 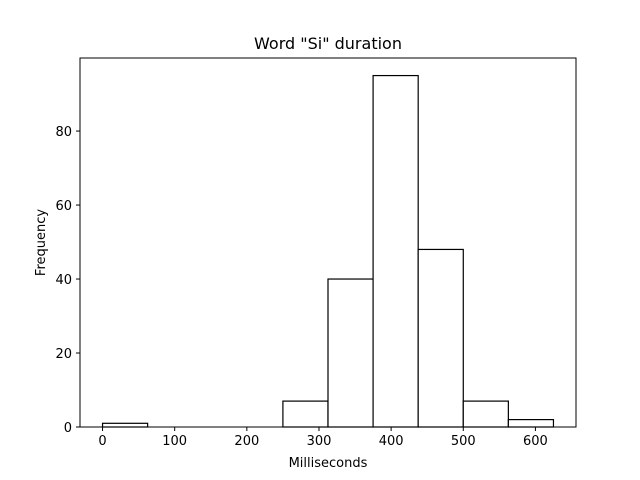 What do you see at coordinates (63, 206) in the screenshot?
I see `y-tick-label-60: 60` at bounding box center [63, 206].